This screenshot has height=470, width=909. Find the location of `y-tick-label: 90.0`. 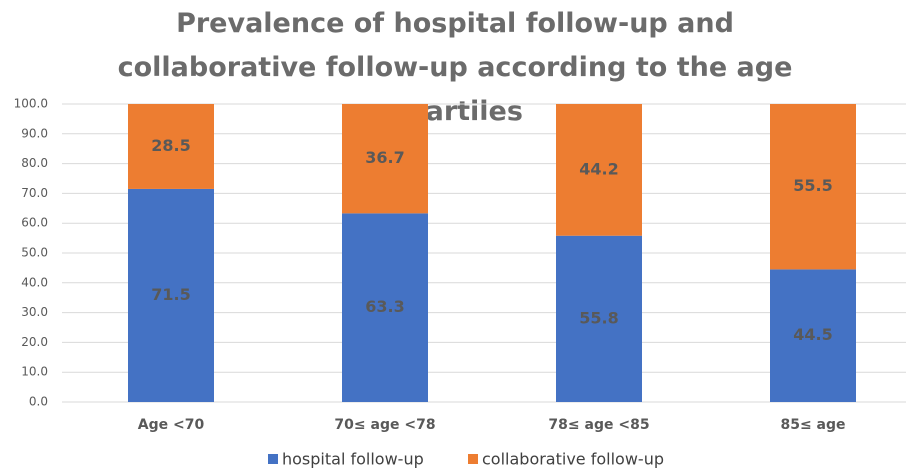

y-tick-label: 90.0 is located at coordinates (34, 133).